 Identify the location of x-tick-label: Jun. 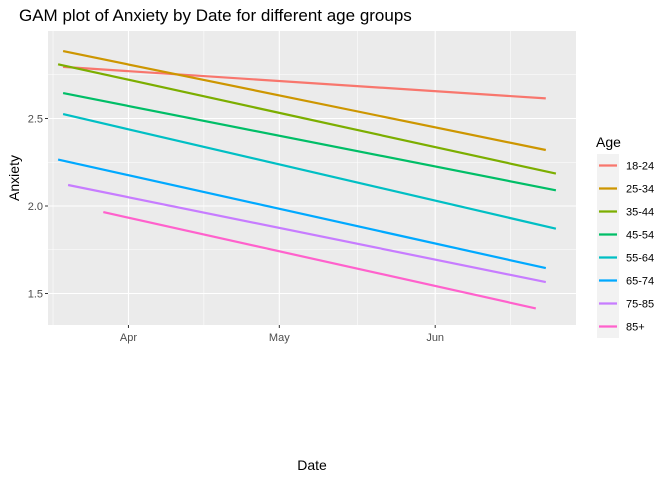
(435, 338).